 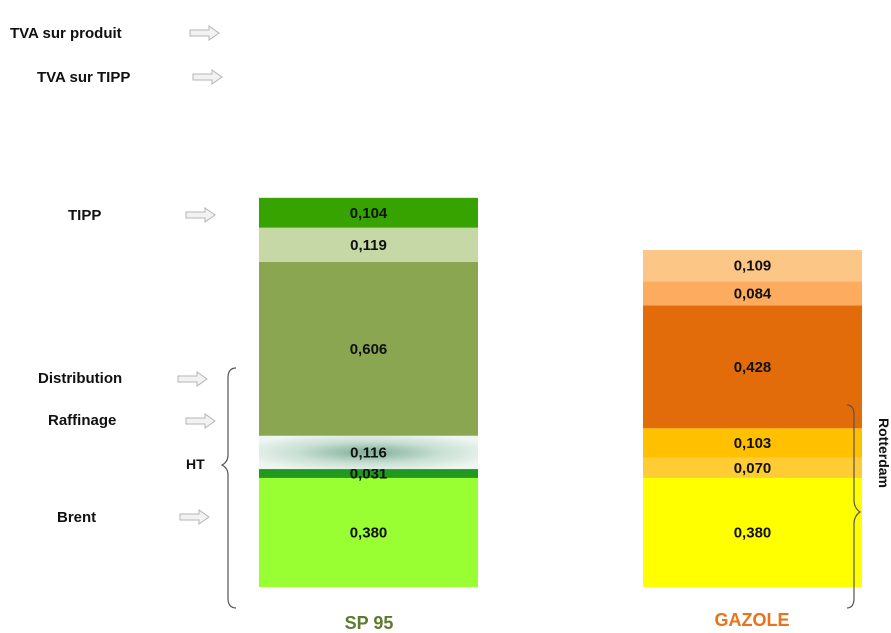 I want to click on gazole-segment-label-3: 0,428, so click(x=753, y=367).